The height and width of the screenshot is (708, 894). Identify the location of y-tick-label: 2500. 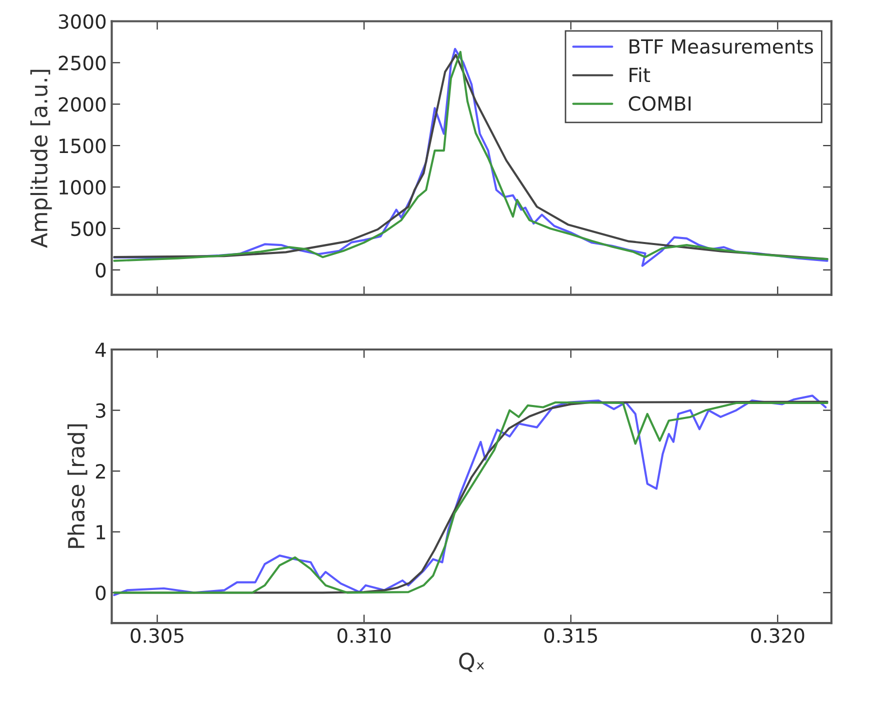
(82, 63).